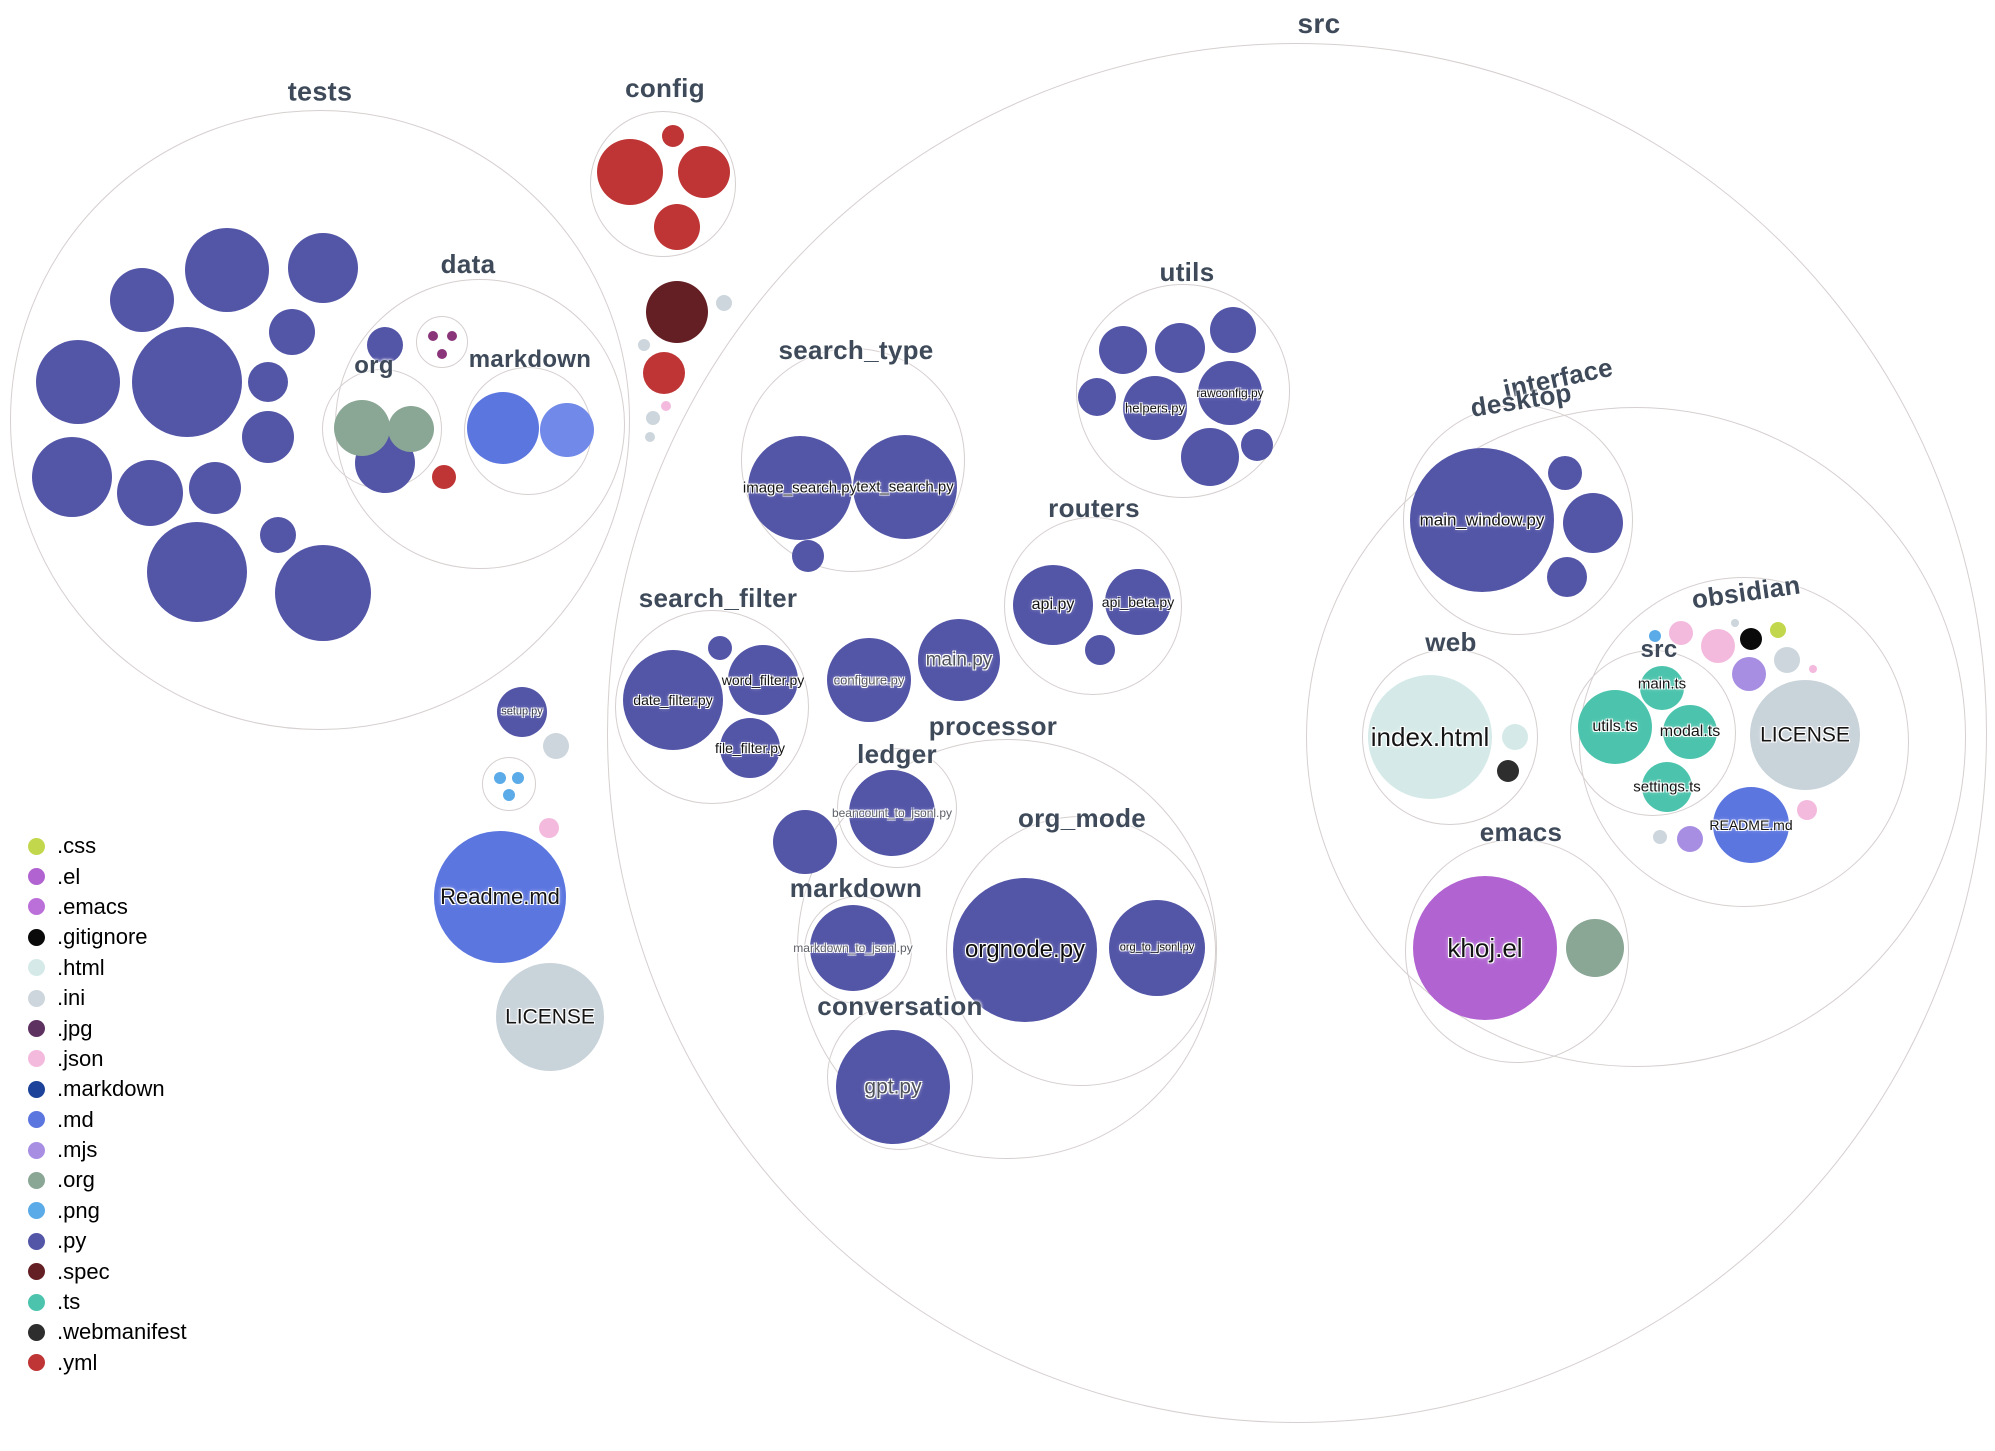  What do you see at coordinates (509, 784) in the screenshot?
I see `dir-root-assets` at bounding box center [509, 784].